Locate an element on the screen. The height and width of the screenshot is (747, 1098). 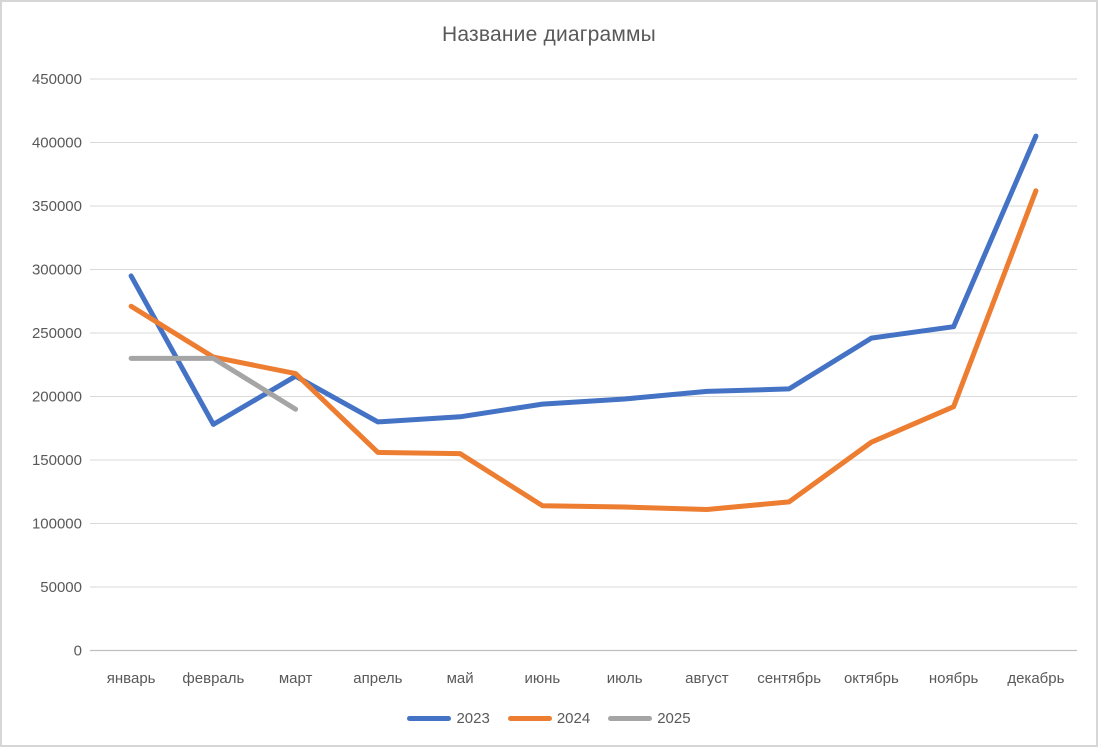
legend-line-swatch-2023 is located at coordinates (429, 718).